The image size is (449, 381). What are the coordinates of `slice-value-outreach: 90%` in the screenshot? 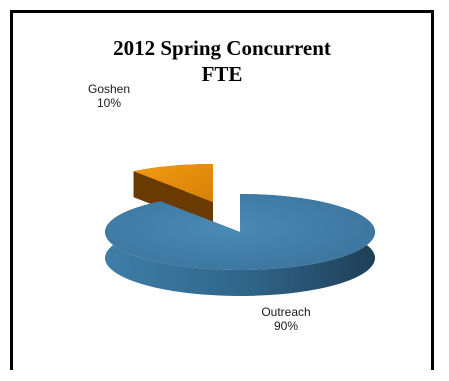 It's located at (286, 326).